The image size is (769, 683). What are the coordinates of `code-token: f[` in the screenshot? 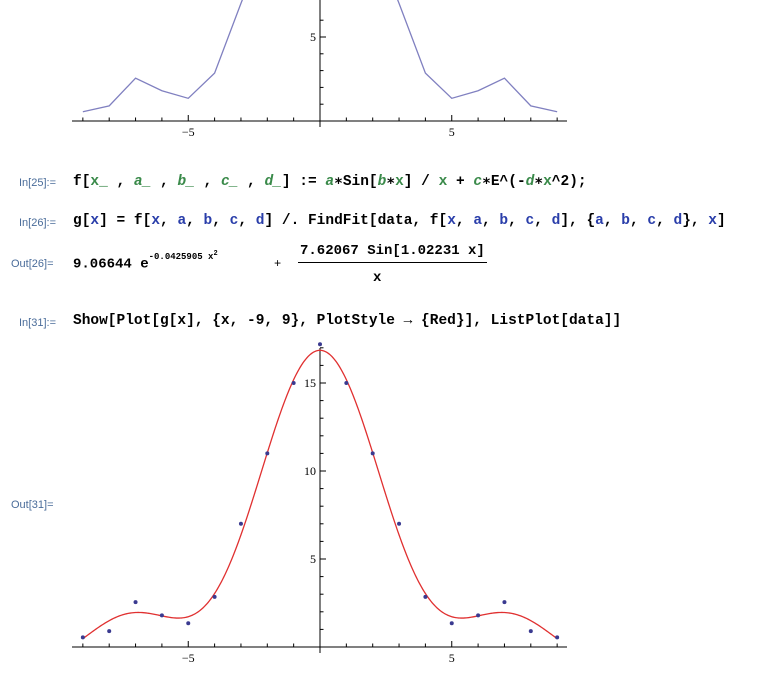 It's located at (82, 182).